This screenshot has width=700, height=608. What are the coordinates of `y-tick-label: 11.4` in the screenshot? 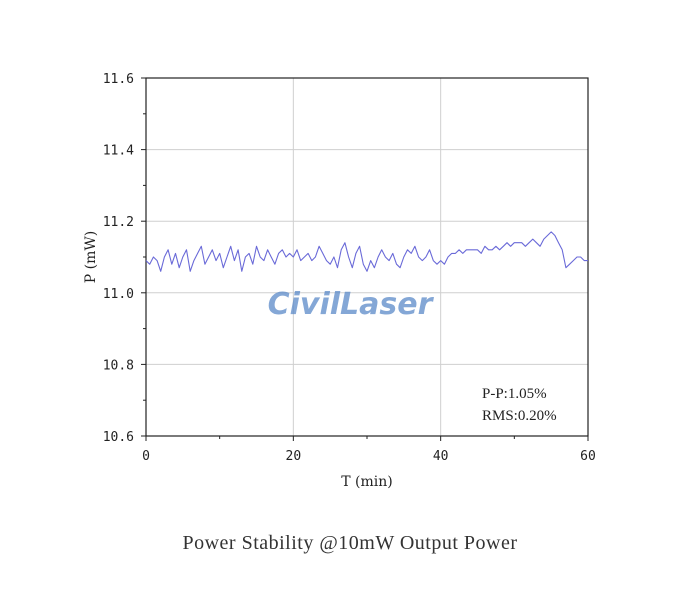 It's located at (118, 151).